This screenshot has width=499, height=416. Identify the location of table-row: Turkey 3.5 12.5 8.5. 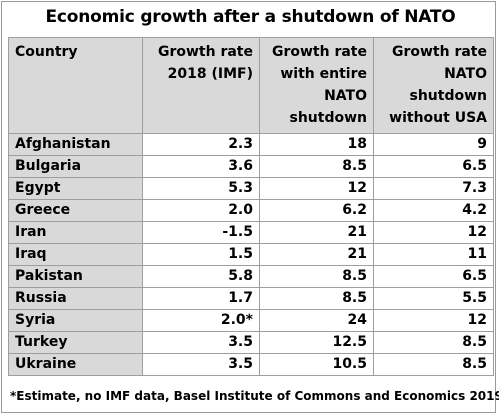
(251, 342).